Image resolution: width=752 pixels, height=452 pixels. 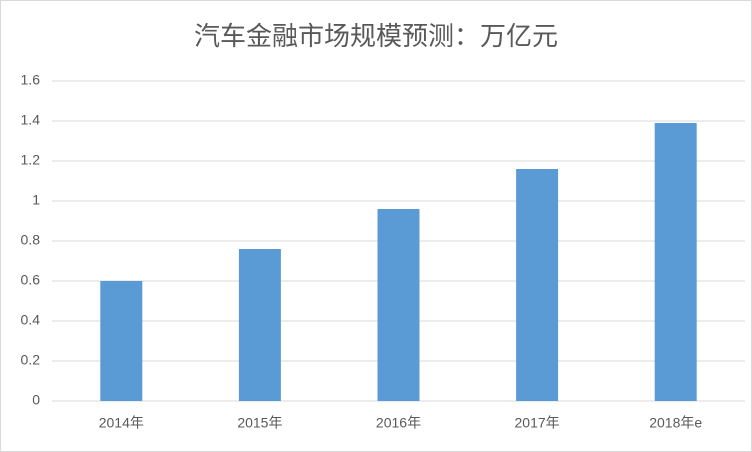 What do you see at coordinates (259, 423) in the screenshot?
I see `x-tick-label: 2015年` at bounding box center [259, 423].